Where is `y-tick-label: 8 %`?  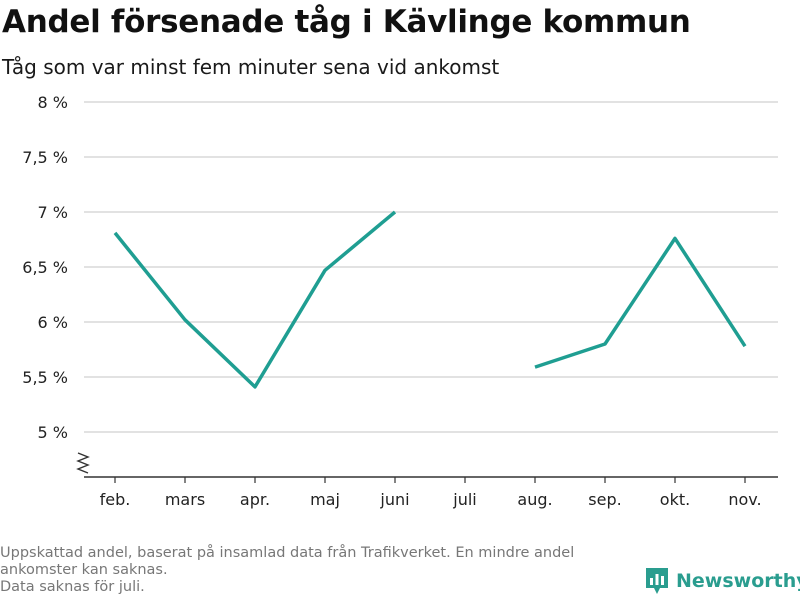 y-tick-label: 8 % is located at coordinates (53, 102).